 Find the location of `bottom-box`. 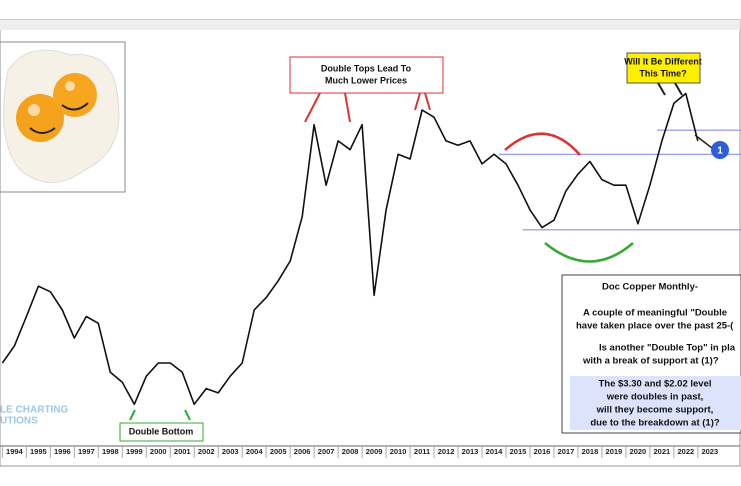

bottom-box is located at coordinates (161, 432).